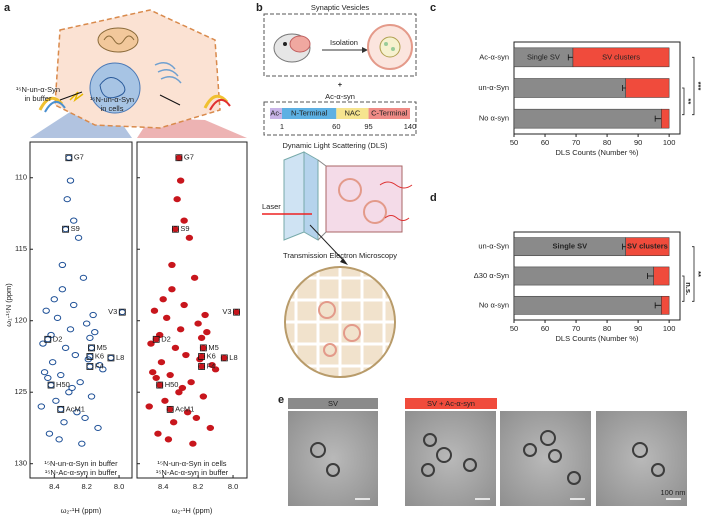 This screenshot has height=522, width=704. What do you see at coordinates (58, 338) in the screenshot?
I see `peak-label: D2` at bounding box center [58, 338].